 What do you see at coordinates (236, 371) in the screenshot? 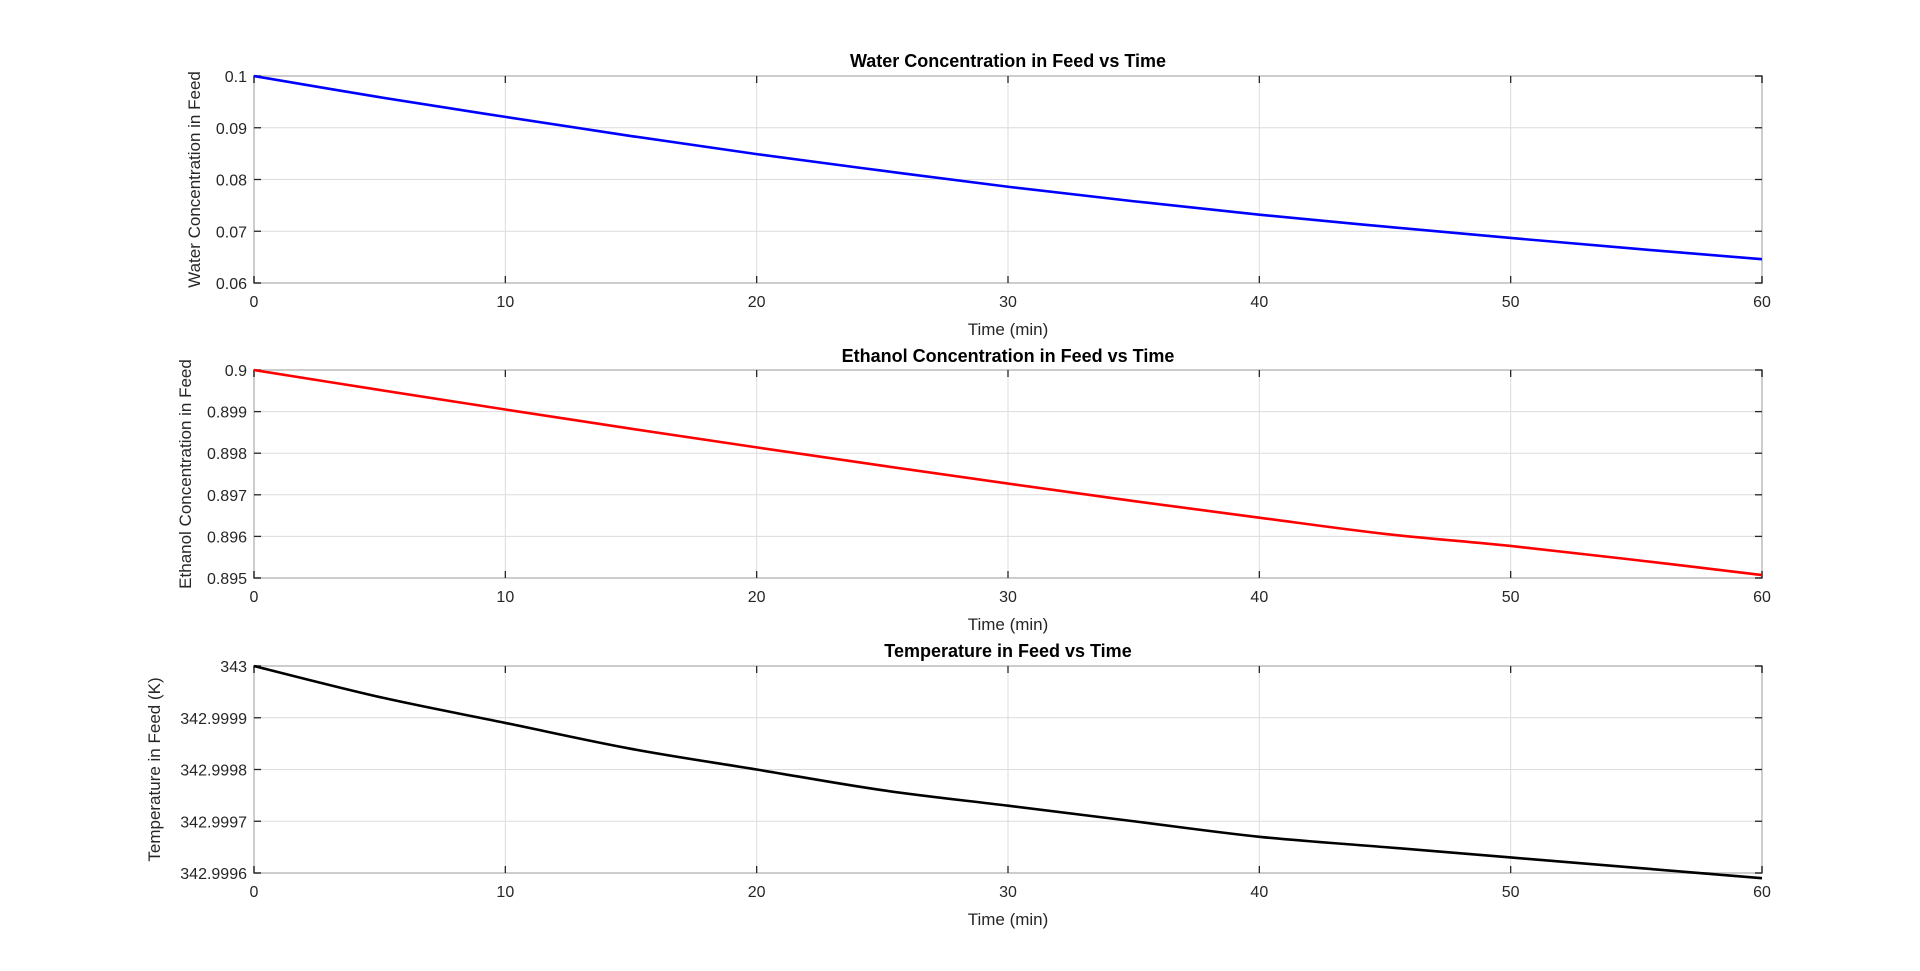
I see `y-tick-label-ethanol: 0.9` at bounding box center [236, 371].